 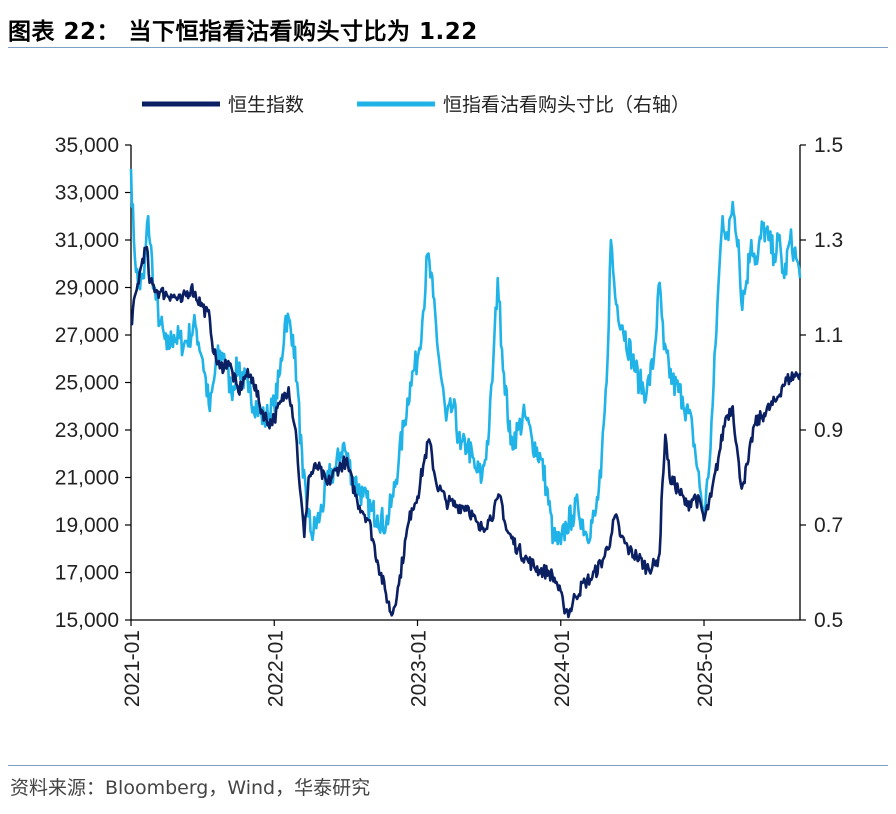 What do you see at coordinates (87, 620) in the screenshot?
I see `y-left-tick-label: 15,000` at bounding box center [87, 620].